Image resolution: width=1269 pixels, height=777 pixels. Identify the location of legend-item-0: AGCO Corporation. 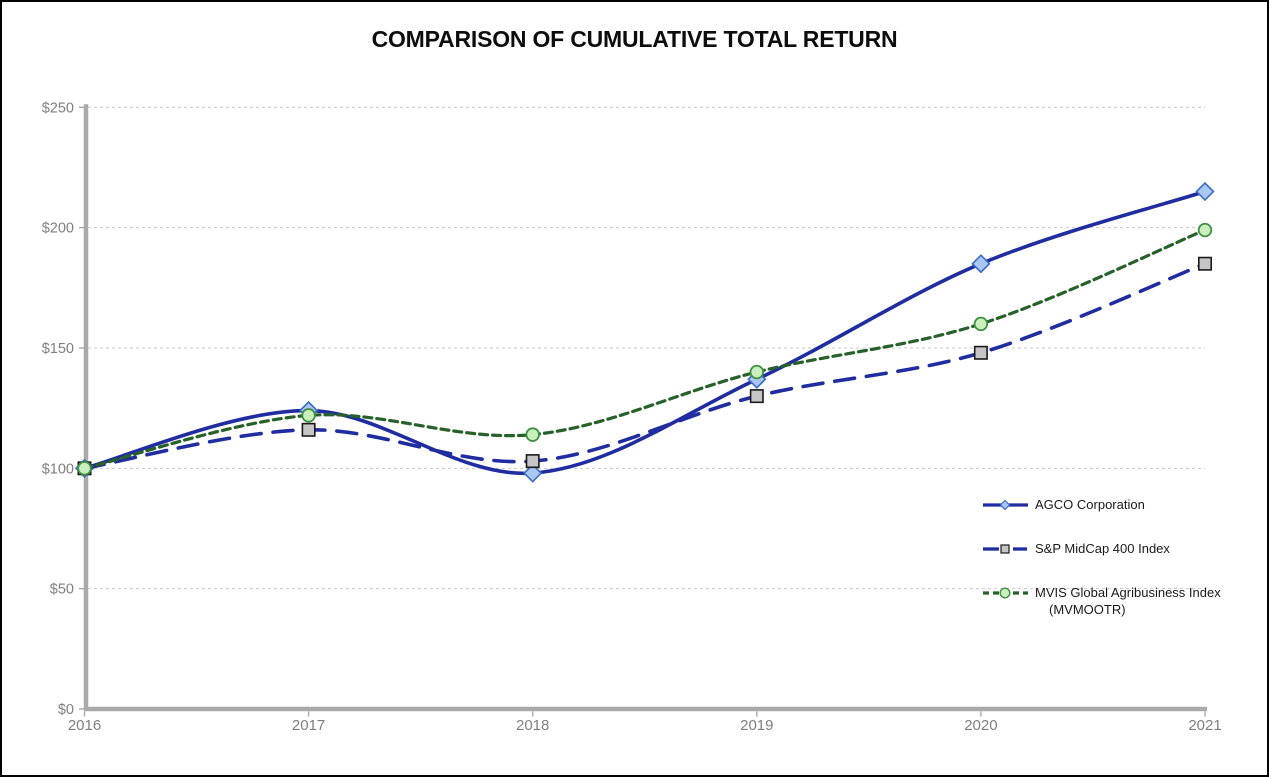
(1107, 504).